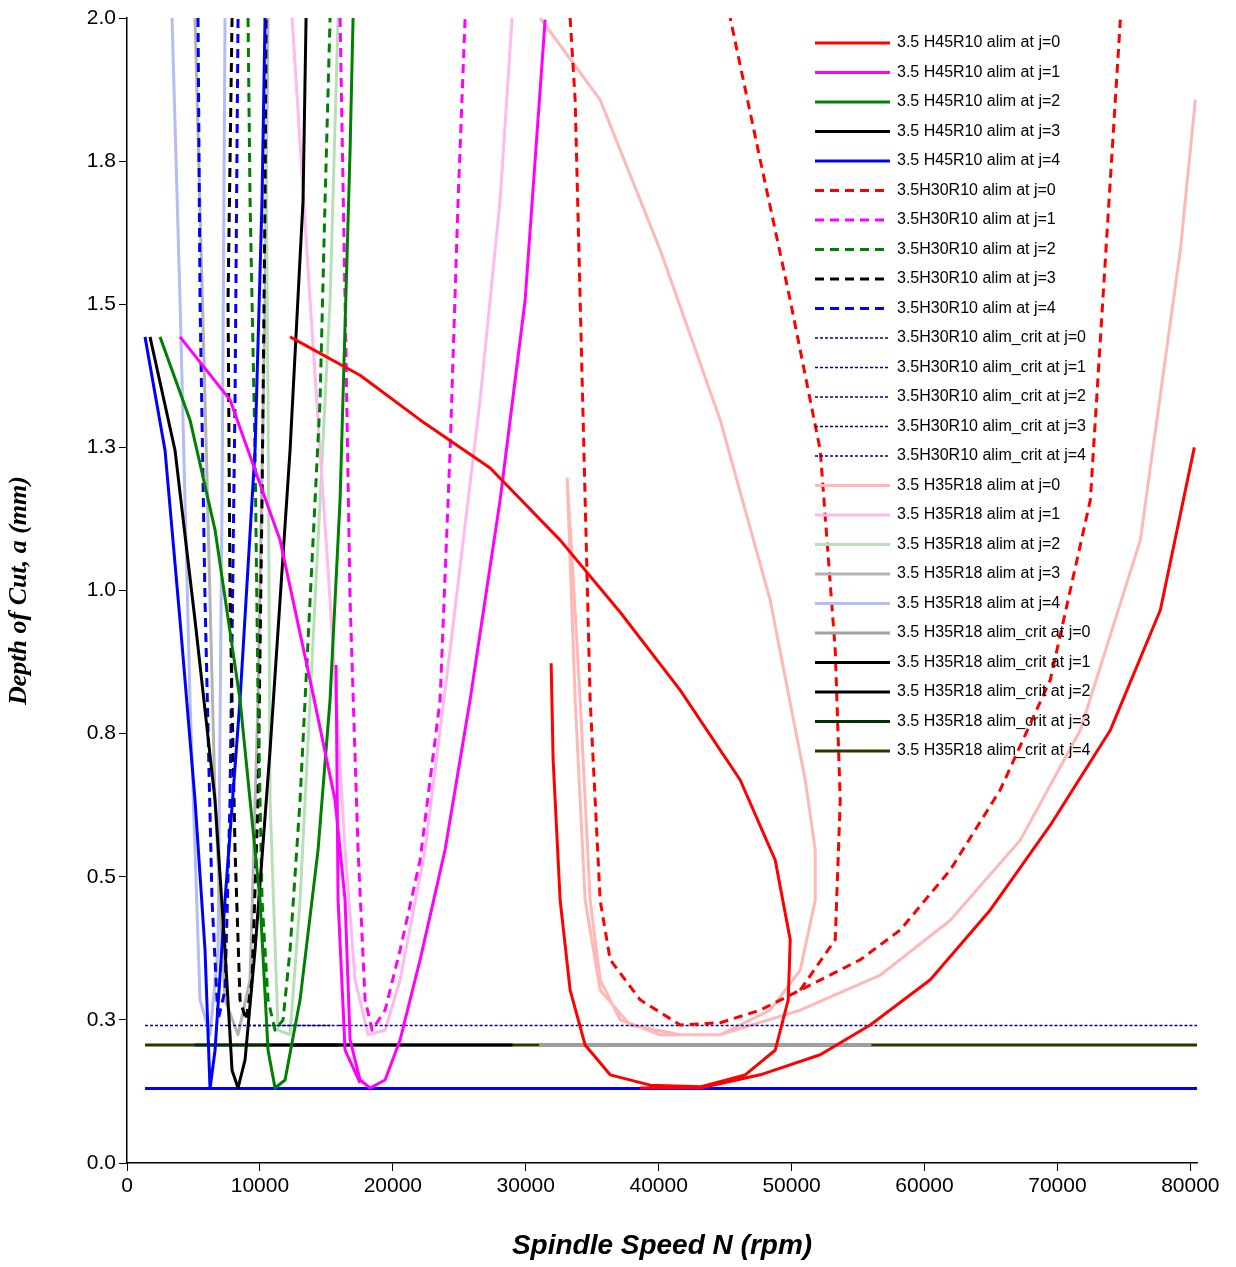 The image size is (1236, 1267). Describe the element at coordinates (101, 589) in the screenshot. I see `y-tick-label: 1.0` at that location.